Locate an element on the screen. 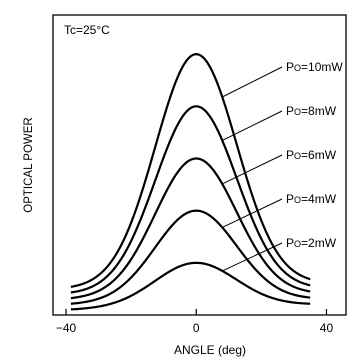  series-label: PO=6mW is located at coordinates (311, 155).